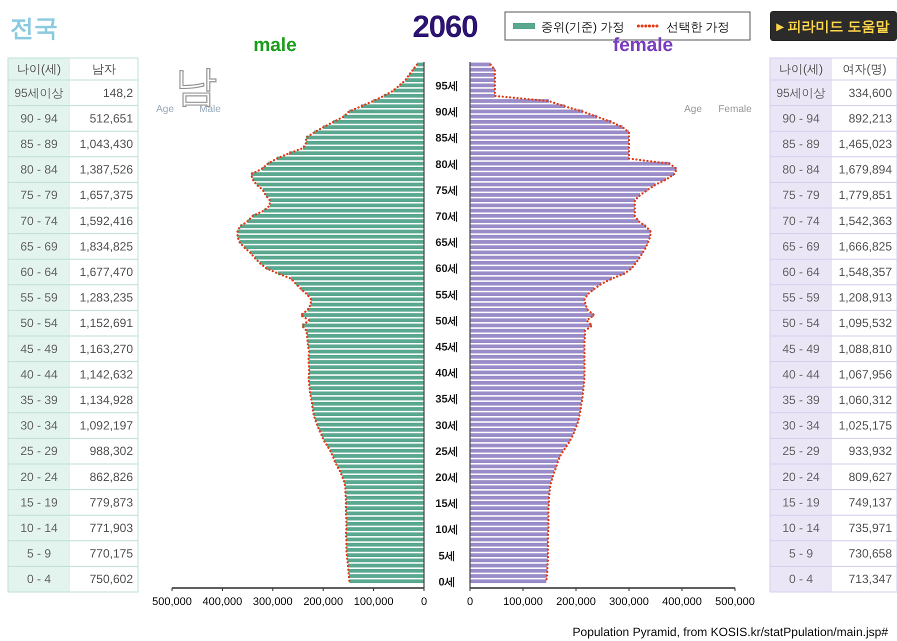 The image size is (897, 641). Describe the element at coordinates (107, 221) in the screenshot. I see `text: 1,592,416` at that location.